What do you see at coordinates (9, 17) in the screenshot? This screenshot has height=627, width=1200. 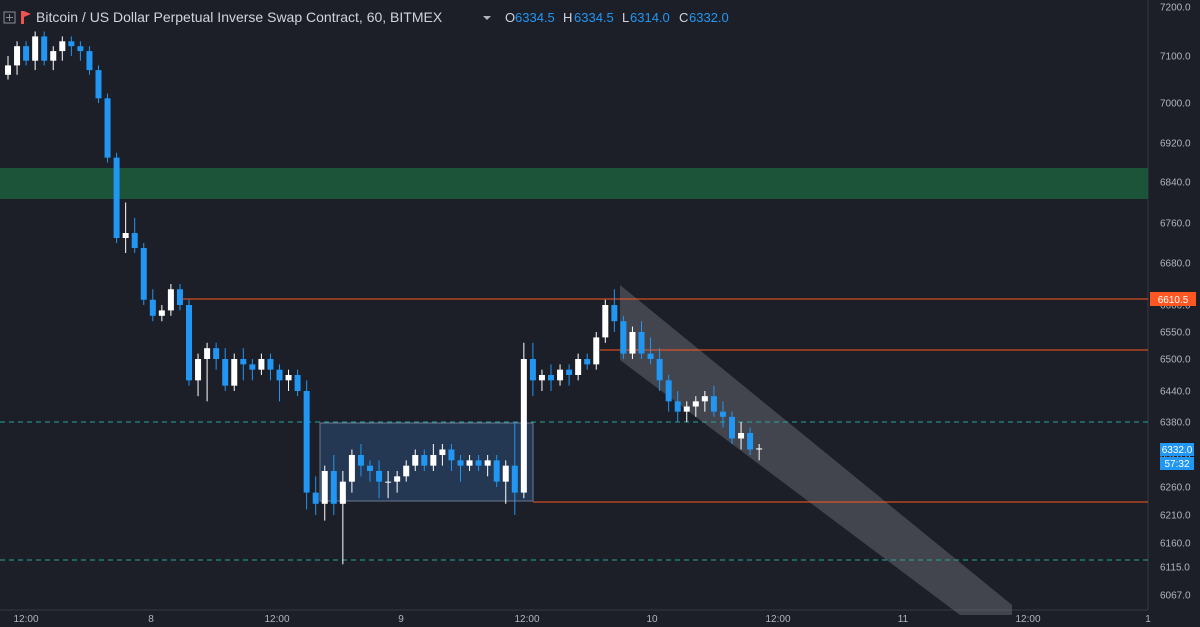 I see `collapse-icon` at bounding box center [9, 17].